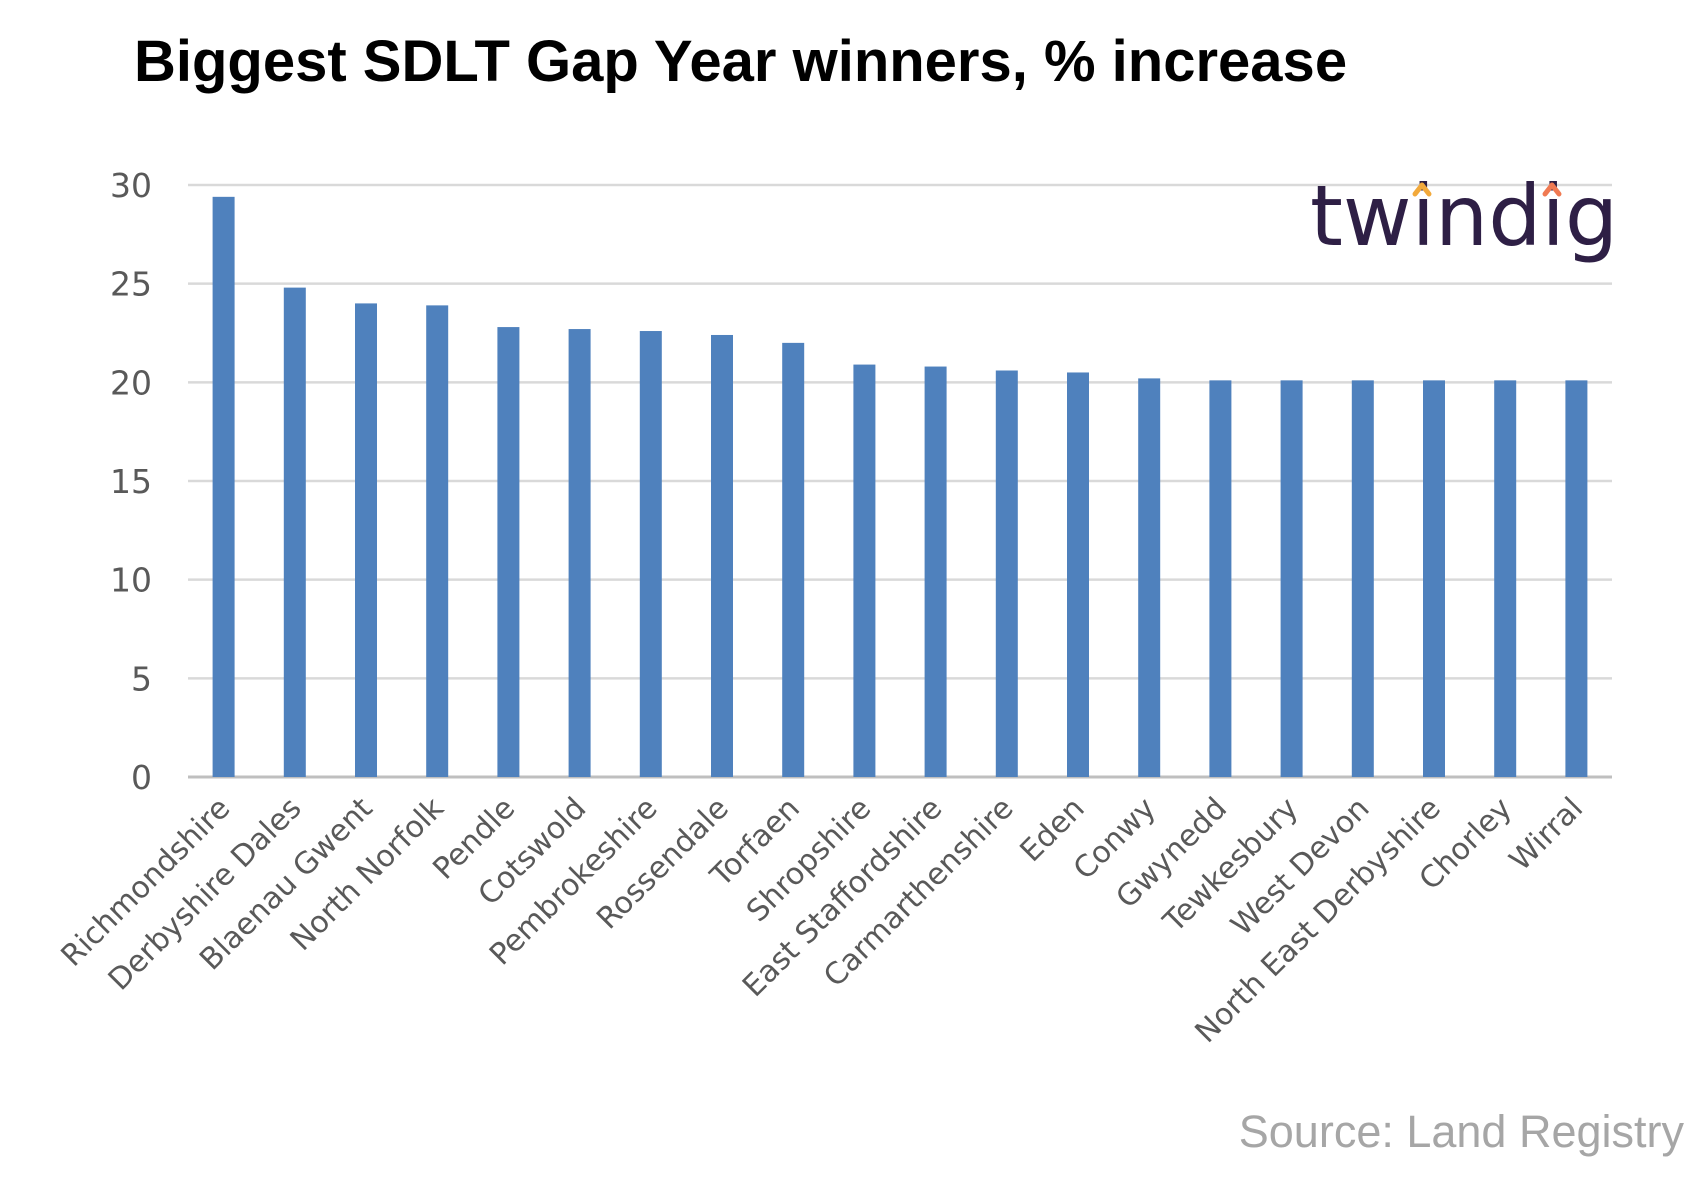 This screenshot has width=1700, height=1185. I want to click on twindig-logo: twindig, so click(1464, 216).